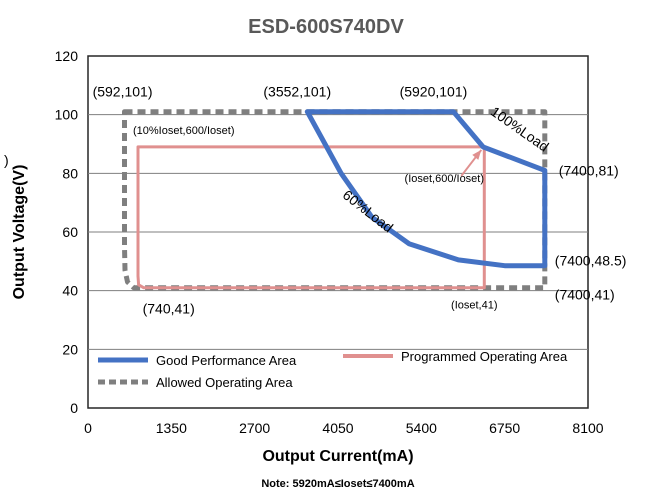 This screenshot has width=653, height=492. Describe the element at coordinates (297, 92) in the screenshot. I see `annotation-label: (3552,101)` at that location.